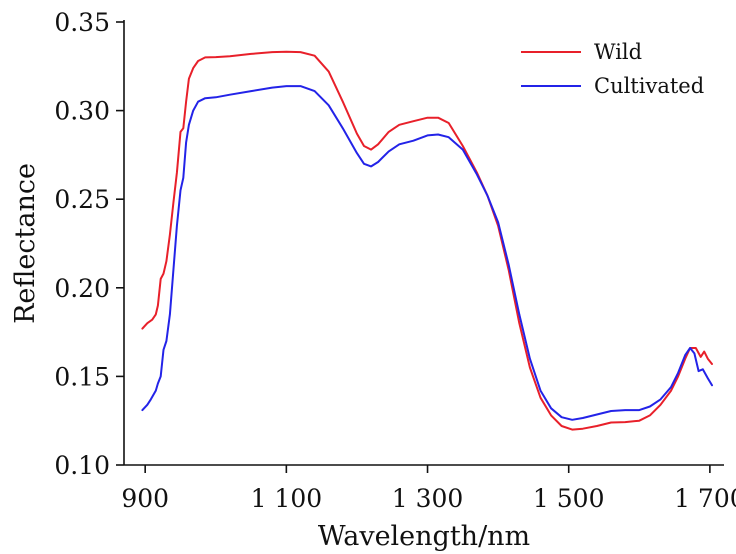 This screenshot has width=736, height=554. Describe the element at coordinates (618, 52) in the screenshot. I see `legend-label-wild: Wild` at that location.